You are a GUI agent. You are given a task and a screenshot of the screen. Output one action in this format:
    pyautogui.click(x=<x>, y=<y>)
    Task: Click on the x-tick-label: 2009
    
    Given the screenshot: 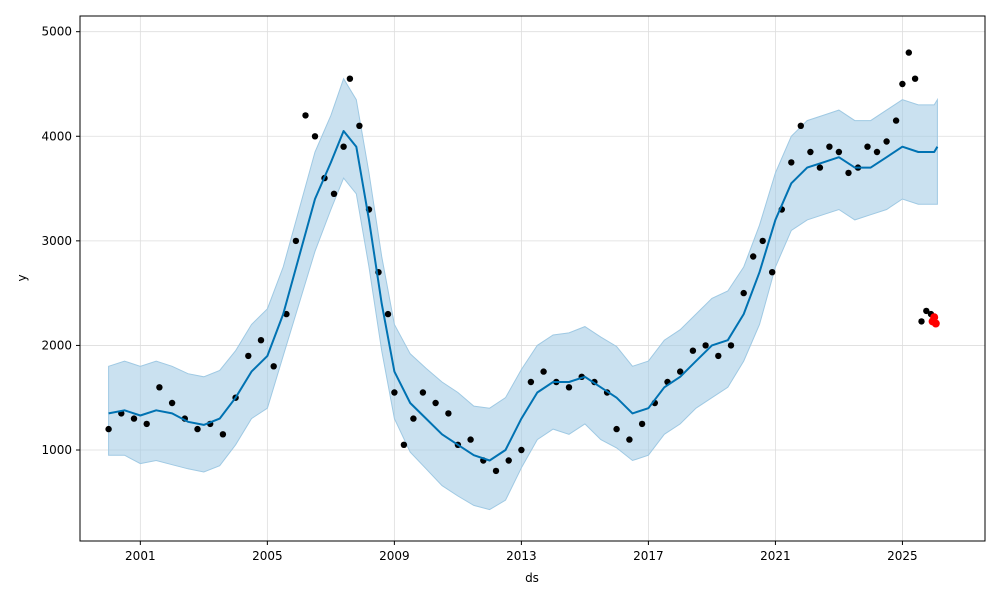 What is the action you would take?
    pyautogui.click(x=394, y=556)
    